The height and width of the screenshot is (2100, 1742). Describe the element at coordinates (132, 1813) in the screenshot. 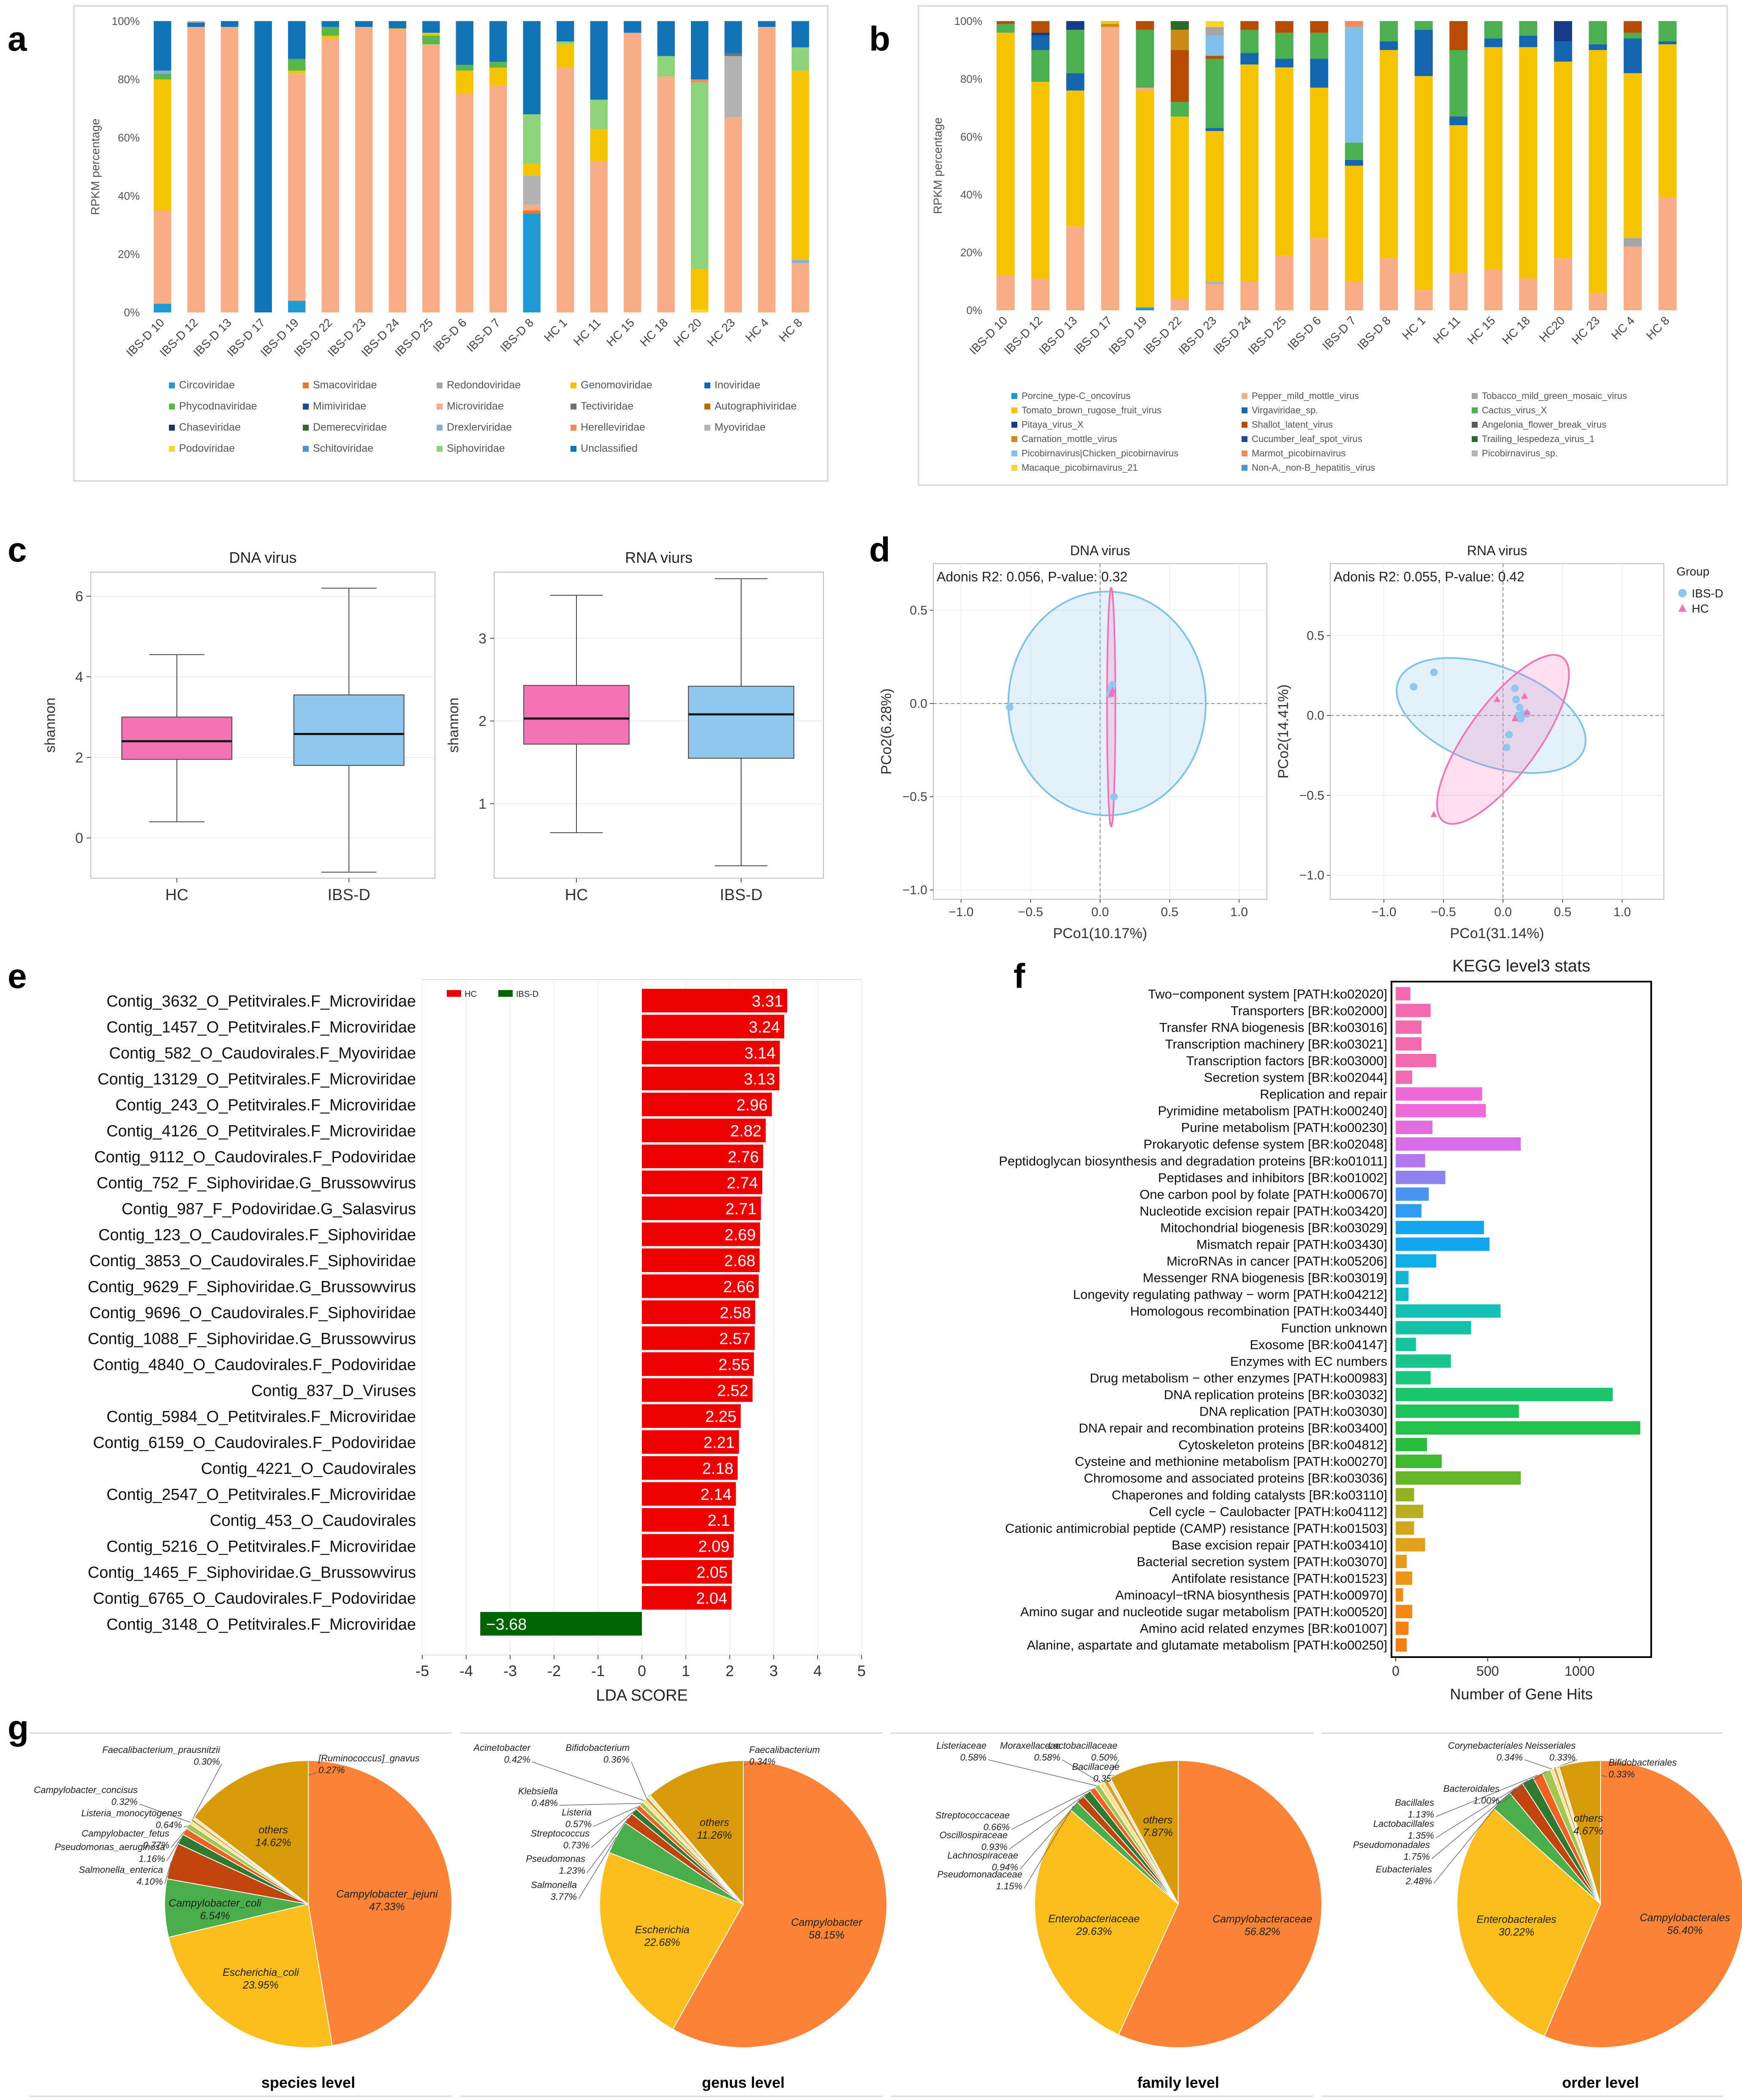

I see `pie-label: Listeria_monocytogenes` at that location.